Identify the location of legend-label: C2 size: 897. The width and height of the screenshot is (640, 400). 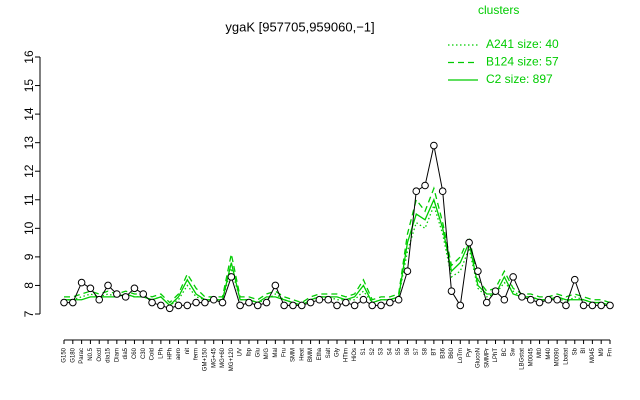
(519, 79).